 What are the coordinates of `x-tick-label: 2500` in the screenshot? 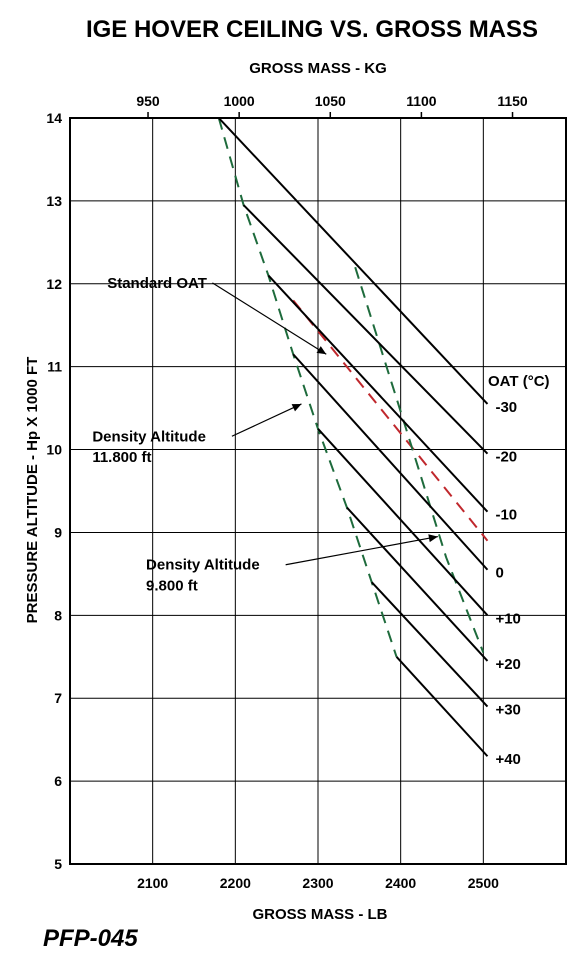 It's located at (483, 883).